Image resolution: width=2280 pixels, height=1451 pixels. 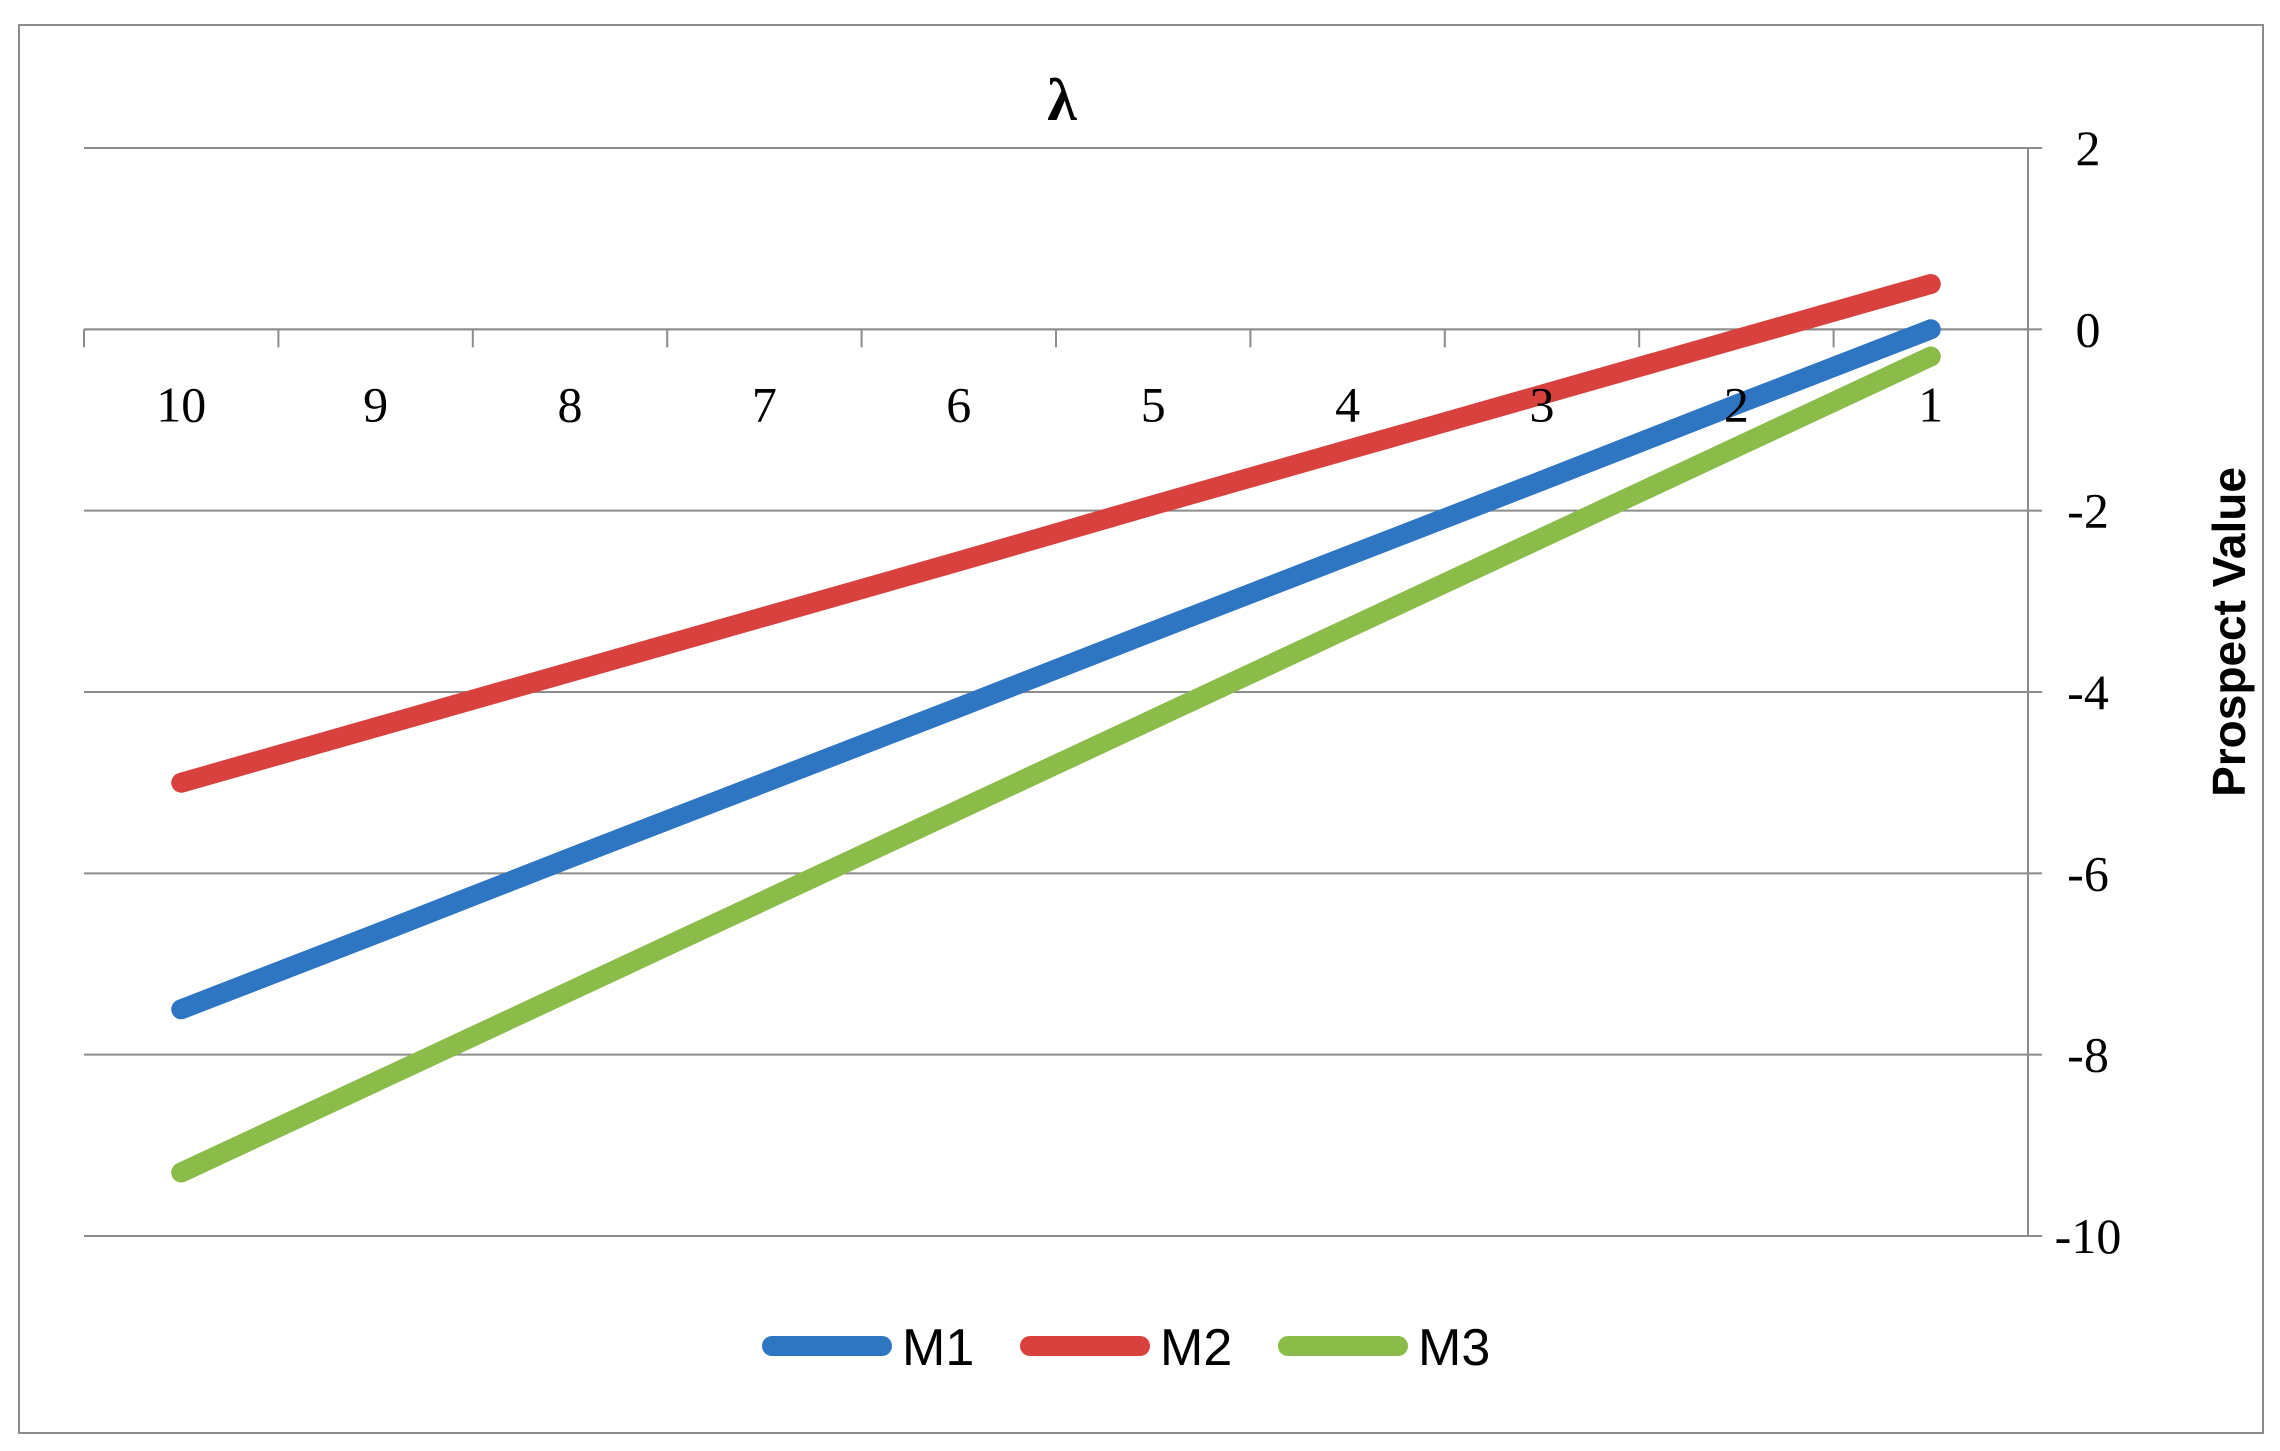 I want to click on x-tick-label: 6, so click(x=958, y=404).